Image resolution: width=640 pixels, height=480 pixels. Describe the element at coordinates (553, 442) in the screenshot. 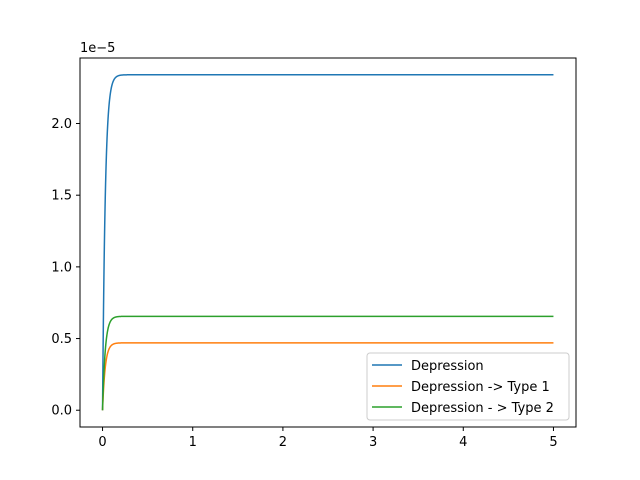

I see `x-tick-label: 5` at that location.